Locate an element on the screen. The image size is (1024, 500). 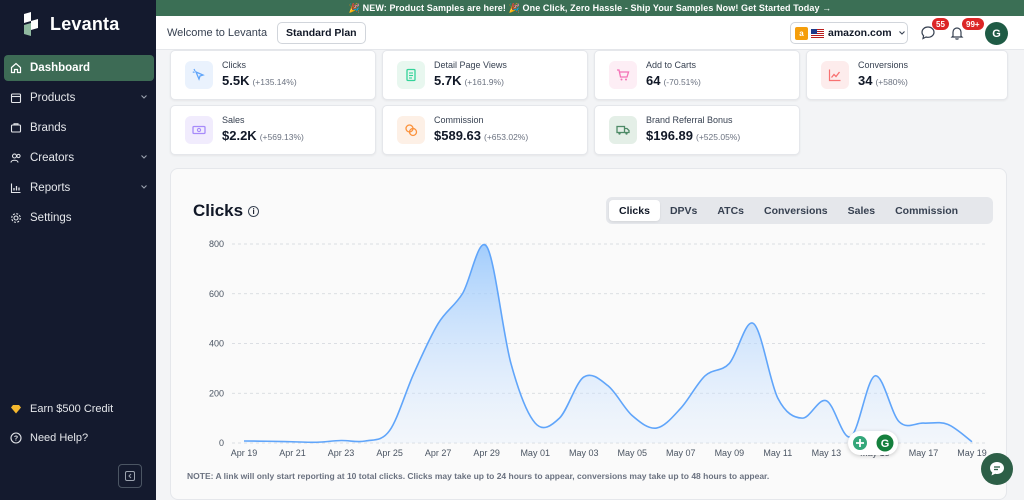
tab-dpvs: DPVs is located at coordinates (683, 210).